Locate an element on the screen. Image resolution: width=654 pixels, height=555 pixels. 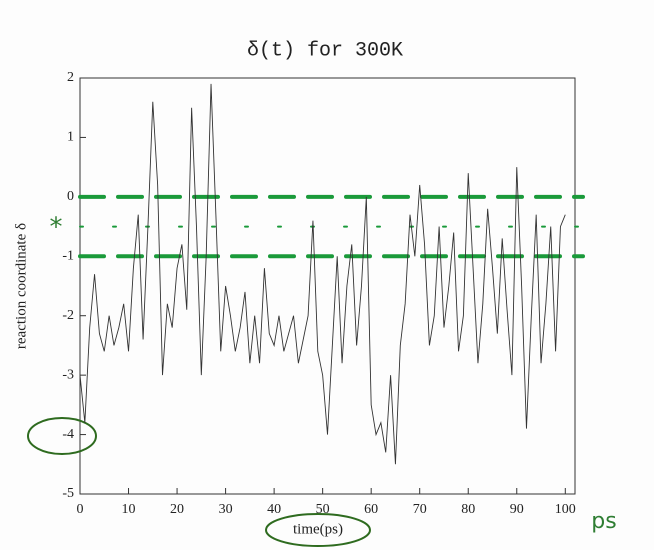
annotation: * is located at coordinates (56, 228).